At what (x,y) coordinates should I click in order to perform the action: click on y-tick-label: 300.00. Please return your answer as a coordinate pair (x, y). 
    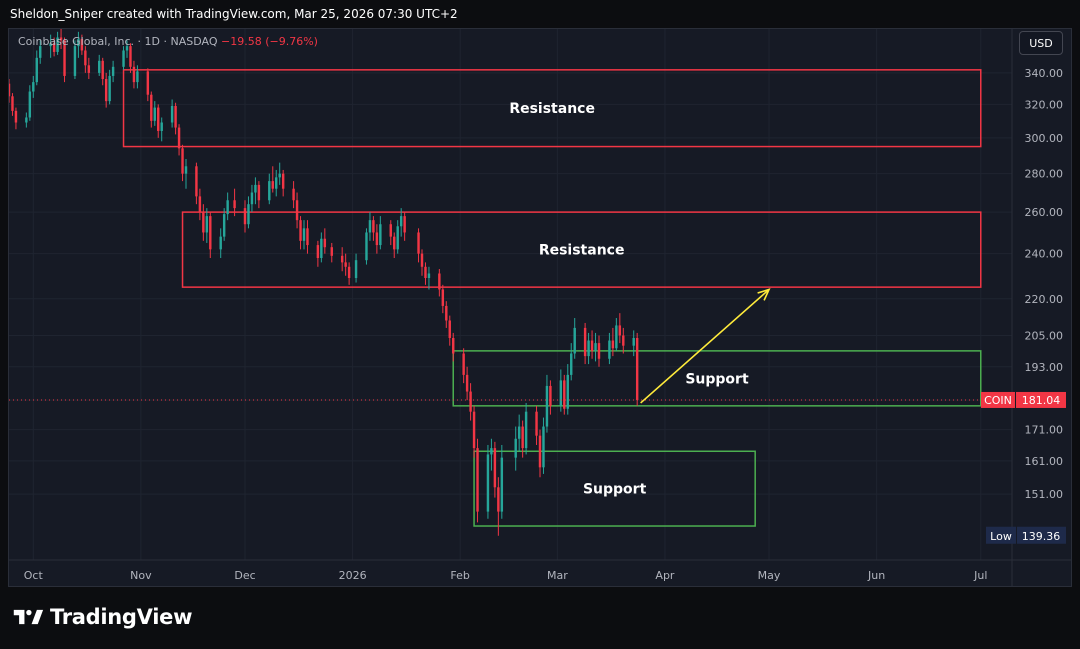
    Looking at the image, I should click on (1044, 138).